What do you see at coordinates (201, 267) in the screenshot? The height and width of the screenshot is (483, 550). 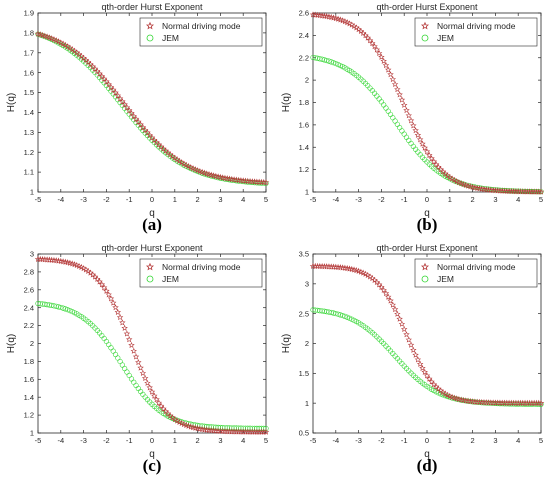 I see `legend-label: Normal driving mode` at bounding box center [201, 267].